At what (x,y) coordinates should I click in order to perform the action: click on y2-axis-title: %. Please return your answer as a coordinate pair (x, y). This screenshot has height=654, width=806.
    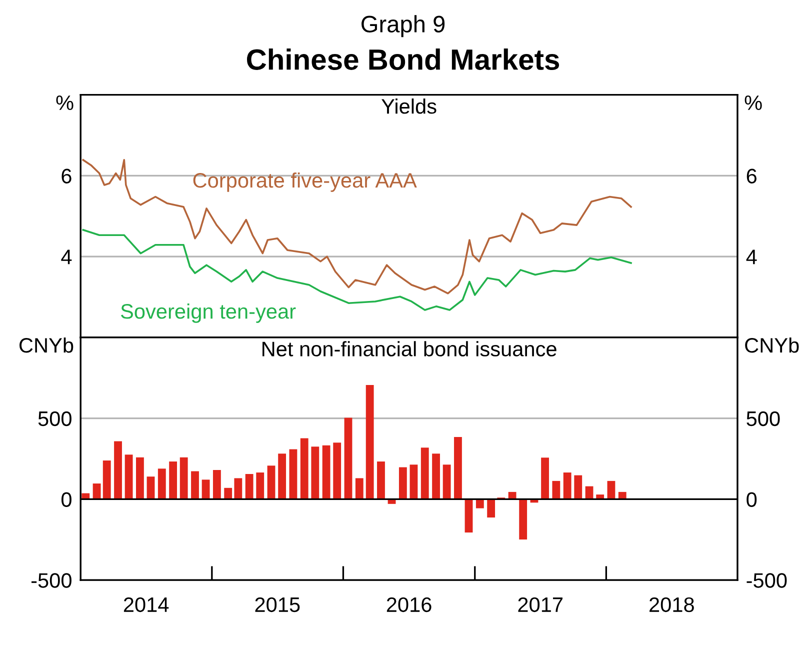
    Looking at the image, I should click on (753, 102).